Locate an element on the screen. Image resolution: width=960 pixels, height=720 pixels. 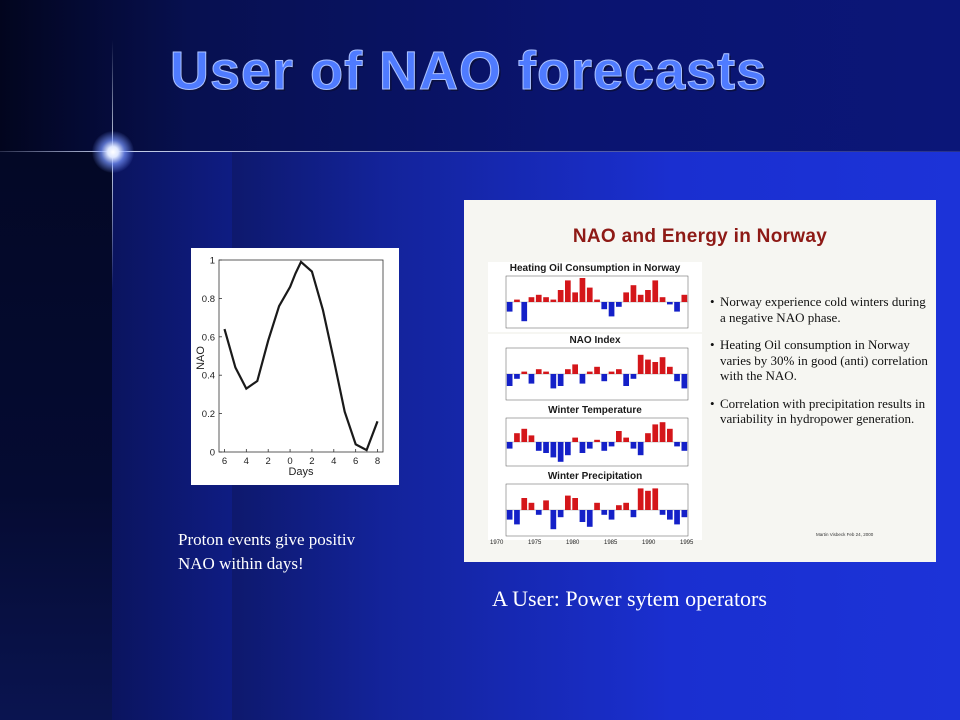
nao-plot-panel: 1 0.8 0.6 0.4 0.2 0 6 4 2 0 2 4 6 8 NAO Days is located at coordinates (295, 366).